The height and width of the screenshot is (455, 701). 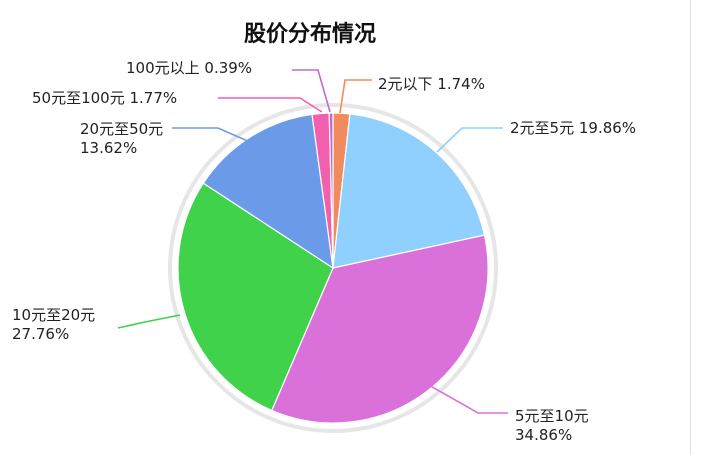 I want to click on slice-label: 2元以下 1.74%, so click(x=431, y=84).